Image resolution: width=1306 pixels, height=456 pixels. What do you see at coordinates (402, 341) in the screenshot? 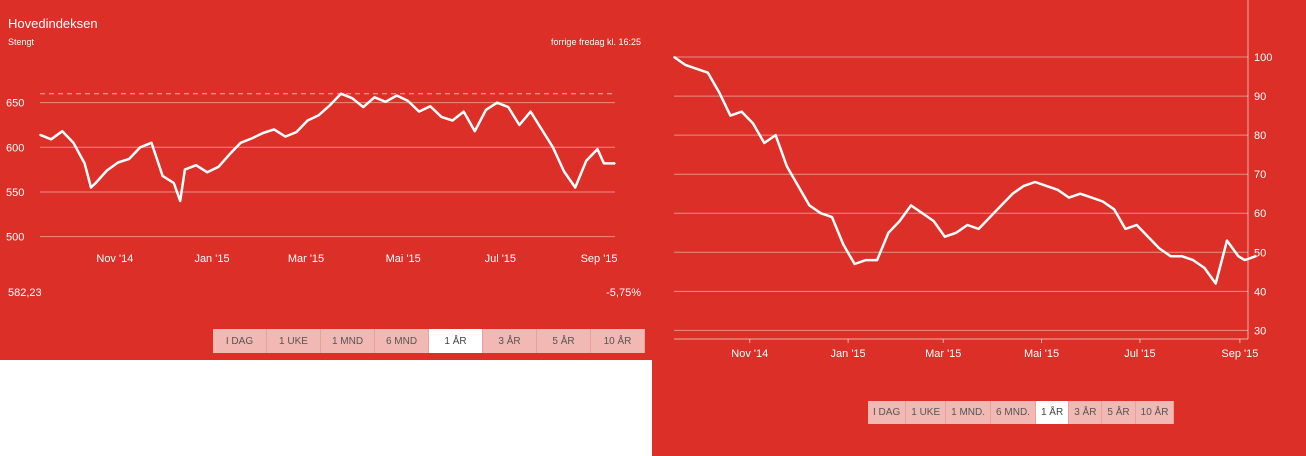
I see `tab-6-mnd: 6 MND` at bounding box center [402, 341].